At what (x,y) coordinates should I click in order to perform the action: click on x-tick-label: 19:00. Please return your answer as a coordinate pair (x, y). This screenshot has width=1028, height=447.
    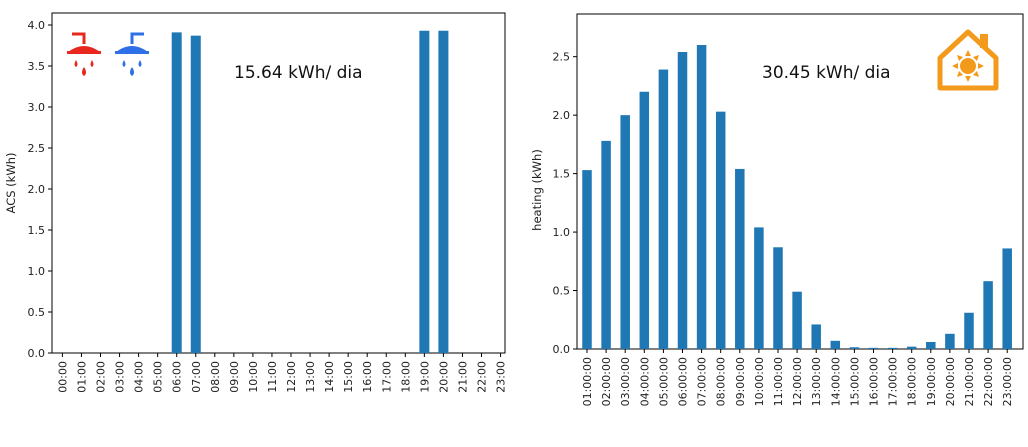
    Looking at the image, I should click on (424, 377).